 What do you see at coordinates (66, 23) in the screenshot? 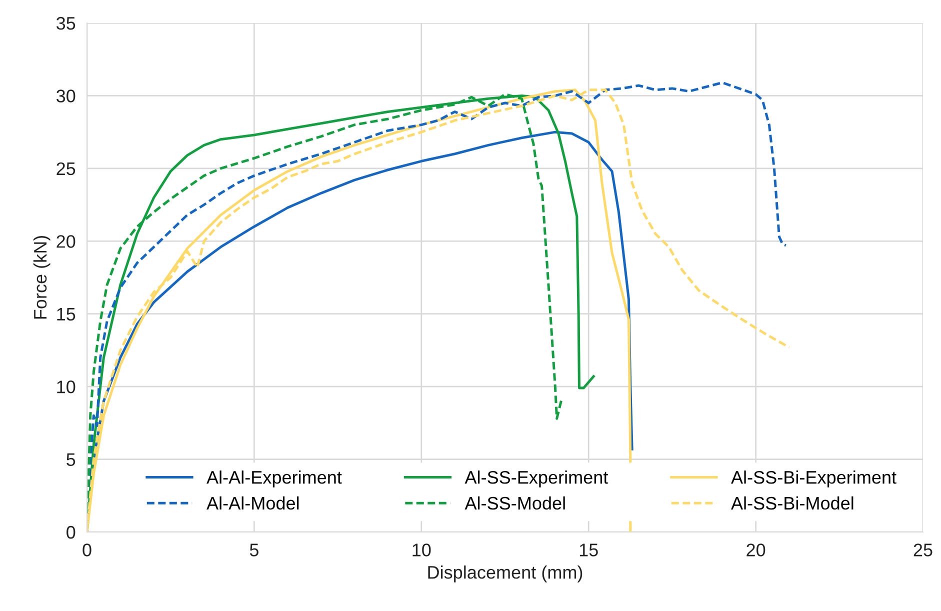
I see `y-tick-label: 35` at bounding box center [66, 23].